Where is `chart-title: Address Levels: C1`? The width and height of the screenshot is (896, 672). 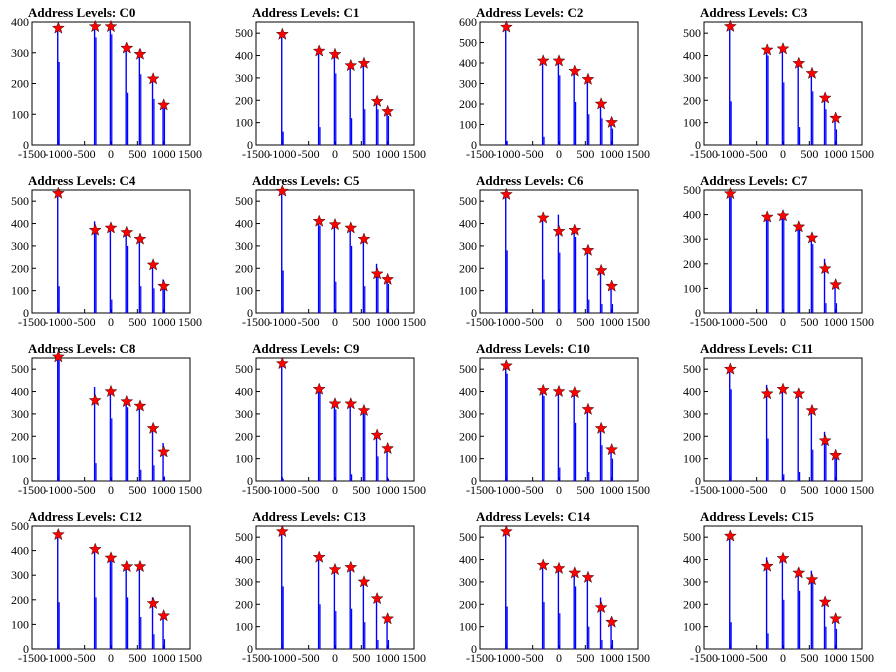
chart-title: Address Levels: C1 is located at coordinates (306, 12).